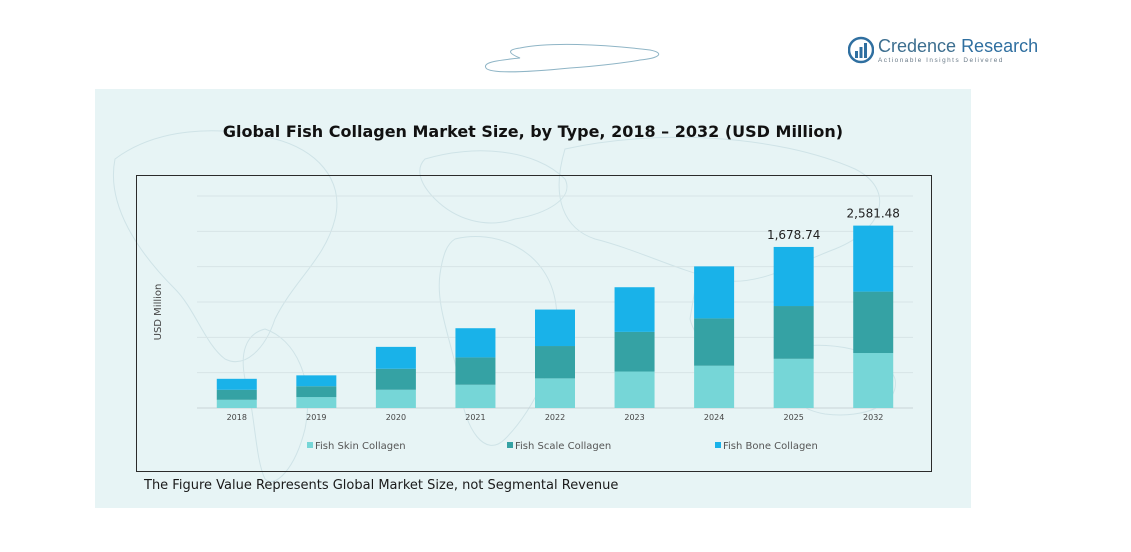 This screenshot has height=552, width=1131. Describe the element at coordinates (236, 384) in the screenshot. I see `bar-fish-bone-collagen-2018` at that location.